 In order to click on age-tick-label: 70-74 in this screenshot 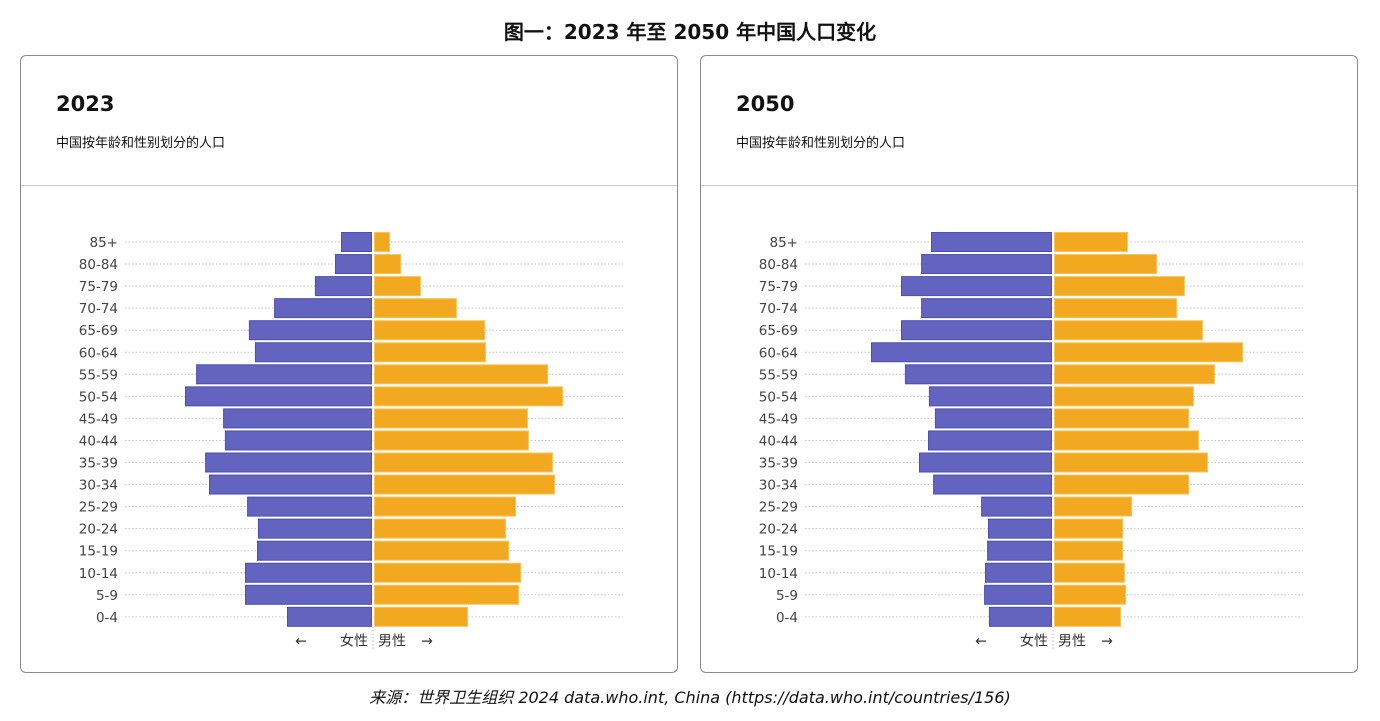, I will do `click(98, 309)`.